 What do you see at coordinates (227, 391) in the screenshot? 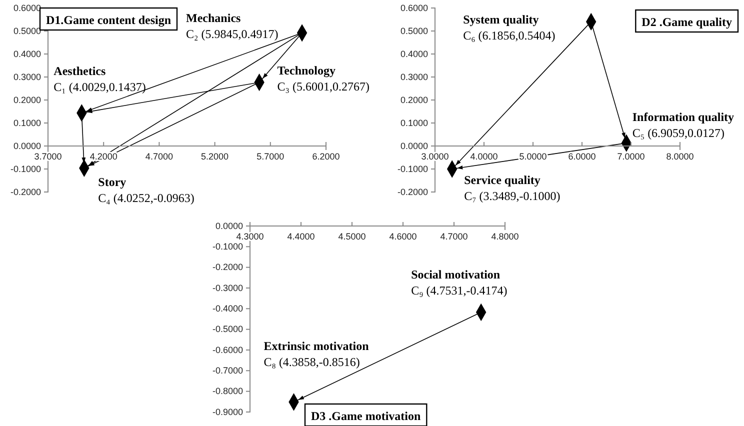
I see `y-tick-label: -0.8000` at bounding box center [227, 391].